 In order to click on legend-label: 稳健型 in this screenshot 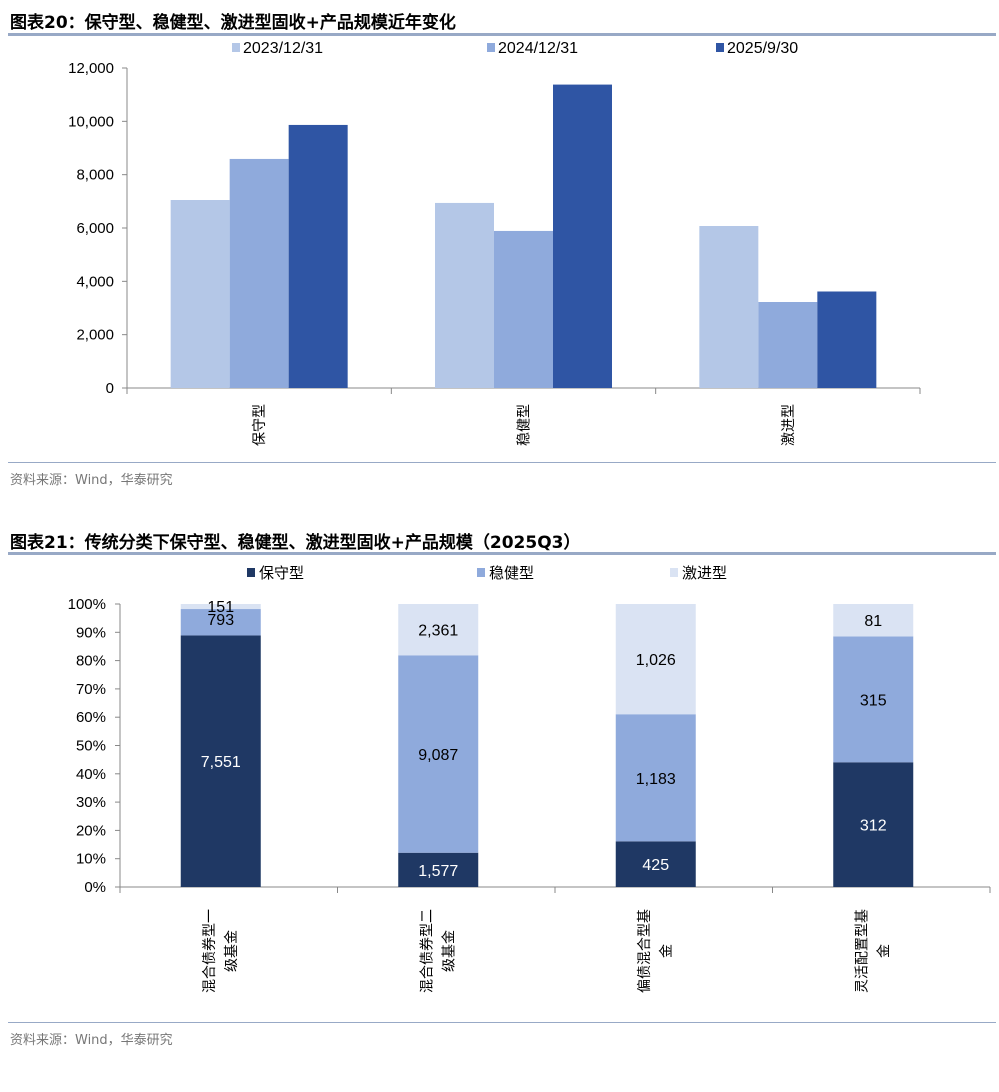, I will do `click(511, 573)`.